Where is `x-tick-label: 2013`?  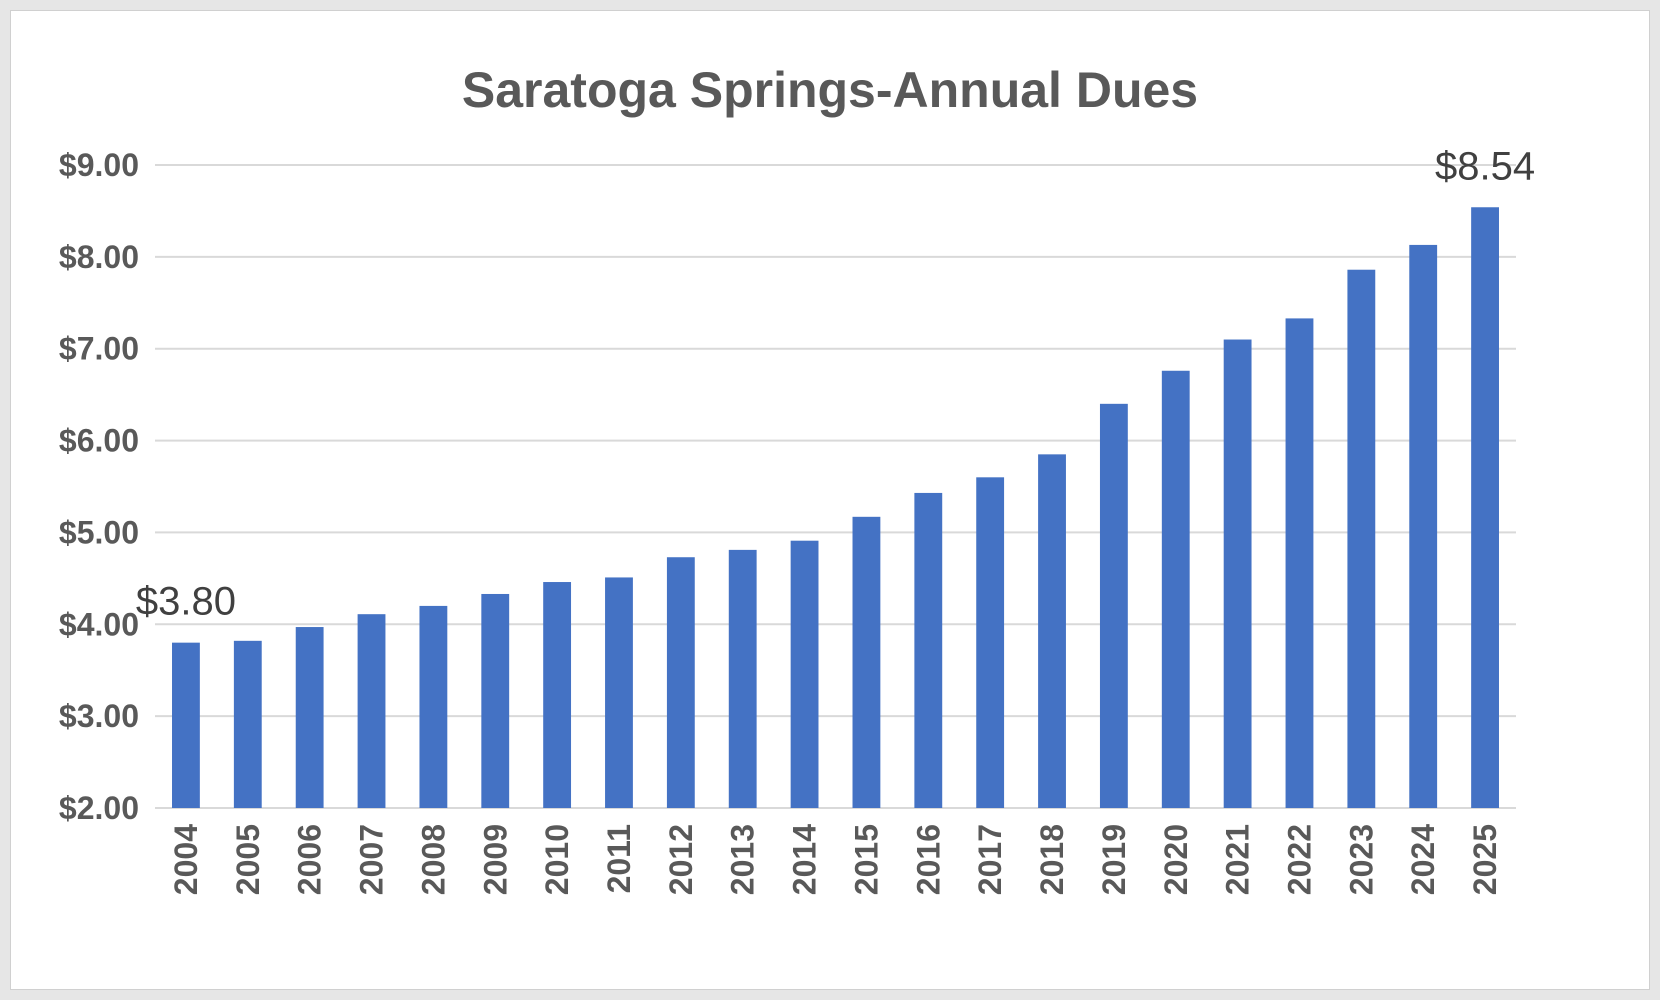
x-tick-label: 2013 is located at coordinates (743, 859).